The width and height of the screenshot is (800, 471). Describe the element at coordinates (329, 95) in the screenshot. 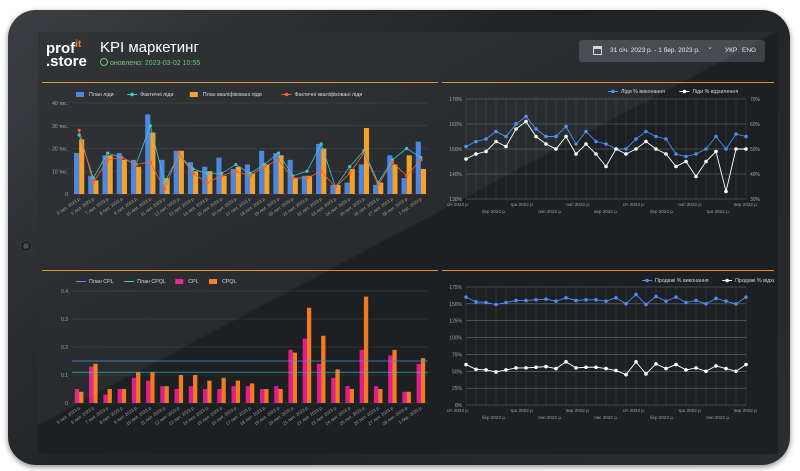

I see `legend-label-3: Фактичні кваліфіковані ліди` at that location.